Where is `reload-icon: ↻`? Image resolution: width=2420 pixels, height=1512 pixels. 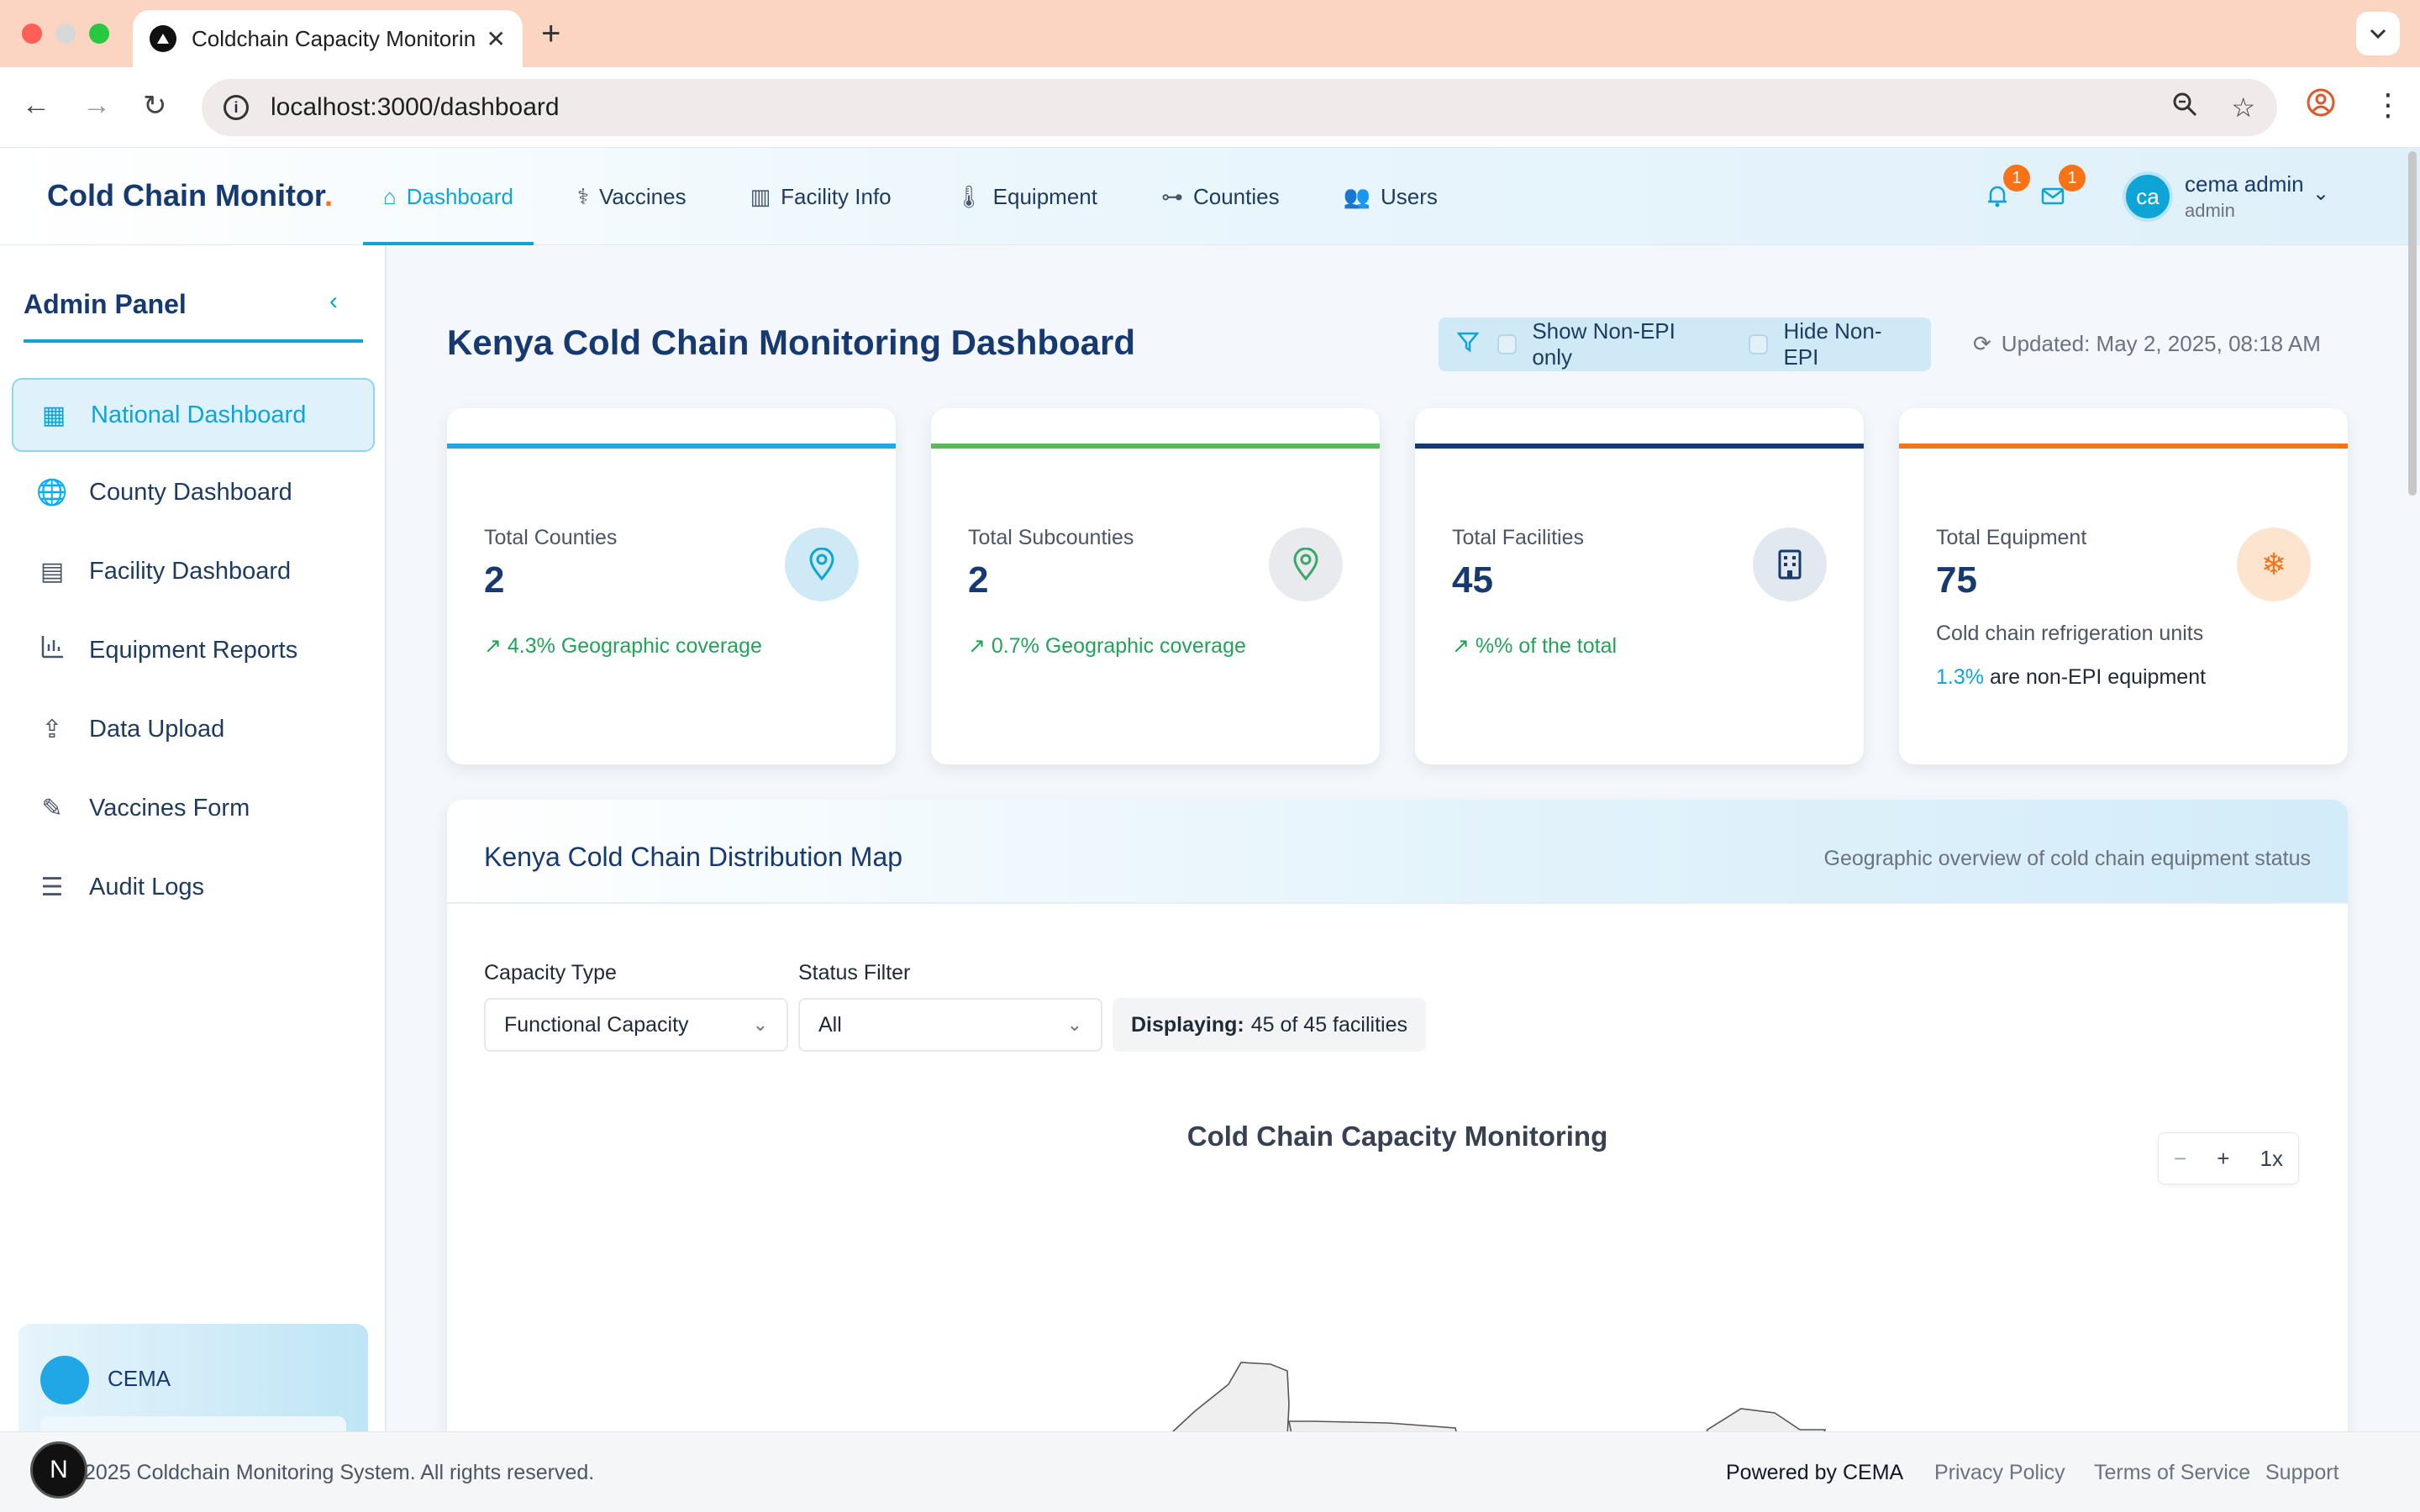 reload-icon: ↻ is located at coordinates (155, 106).